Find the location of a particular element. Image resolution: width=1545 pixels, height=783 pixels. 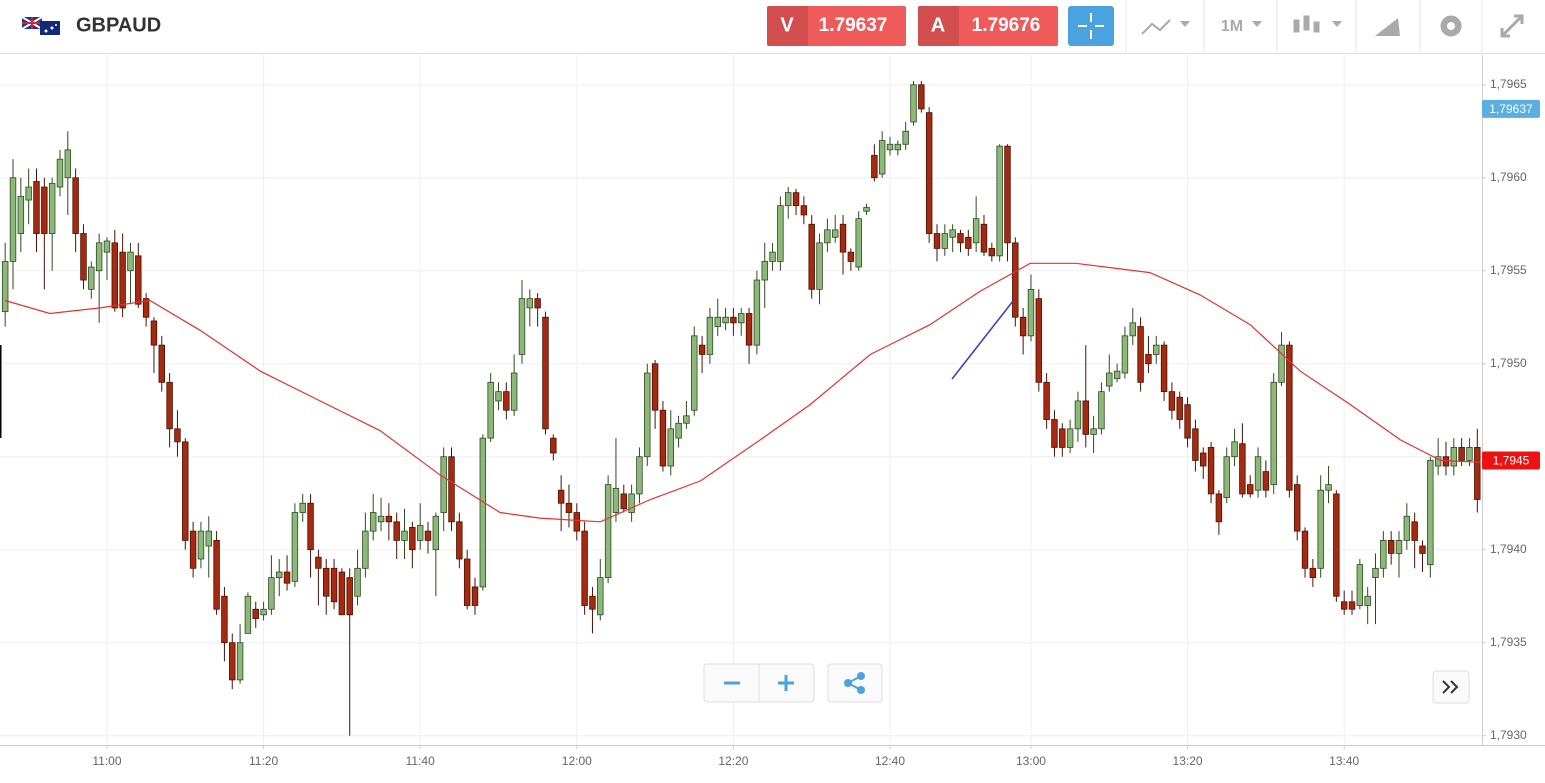

price-tag-label: 1,79637 is located at coordinates (1511, 109).